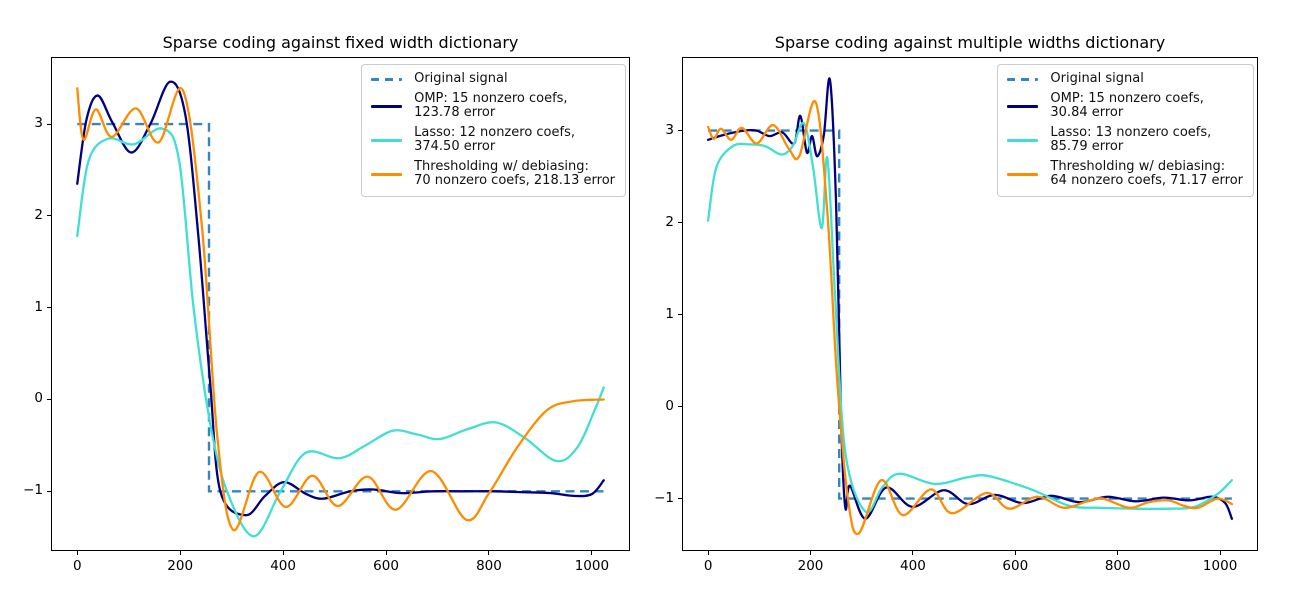 The width and height of the screenshot is (1300, 600). What do you see at coordinates (1131, 139) in the screenshot?
I see `legend-label: Lasso: 13 nonzero coefs, 85.79 error` at bounding box center [1131, 139].